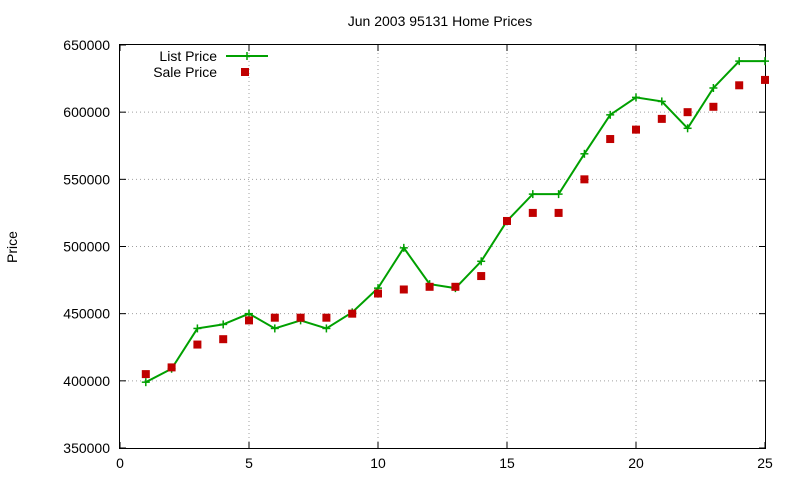 The height and width of the screenshot is (480, 800). I want to click on legend-label: Sale Price, so click(185, 72).